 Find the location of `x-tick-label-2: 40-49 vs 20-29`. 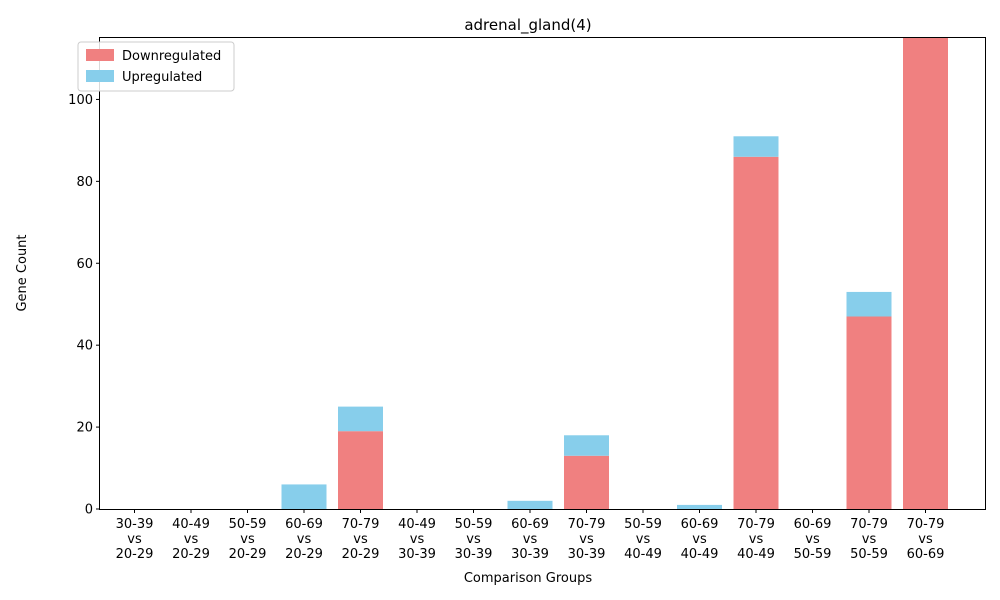

x-tick-label-2: 40-49 vs 20-29 is located at coordinates (191, 539).